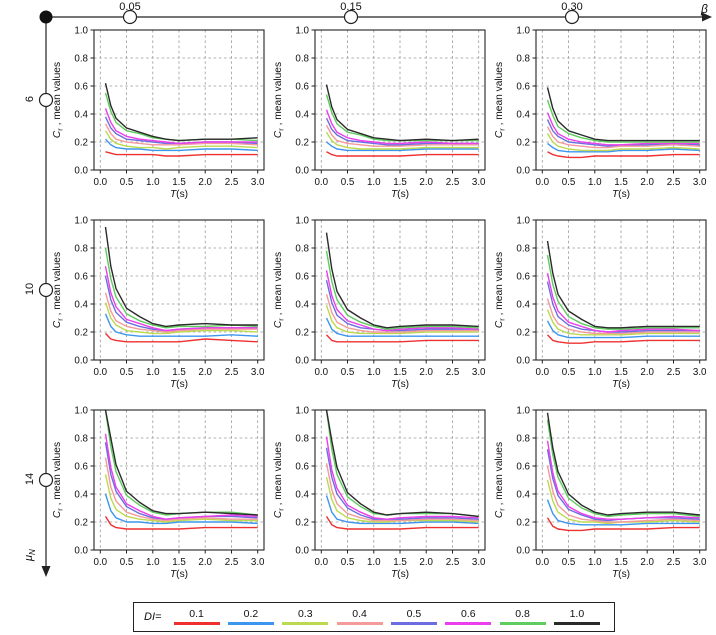 This screenshot has height=635, width=716. What do you see at coordinates (359, 614) in the screenshot?
I see `legend-label: 0.4` at bounding box center [359, 614].